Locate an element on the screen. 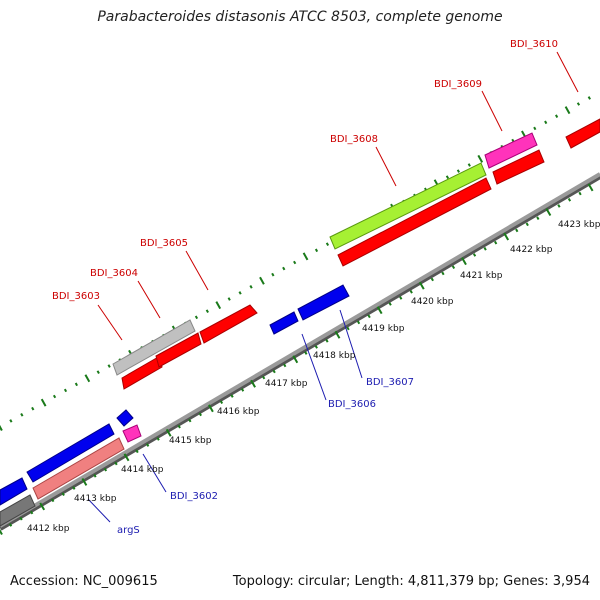 The image size is (600, 600). gene-grey-segment is located at coordinates (154, 347).